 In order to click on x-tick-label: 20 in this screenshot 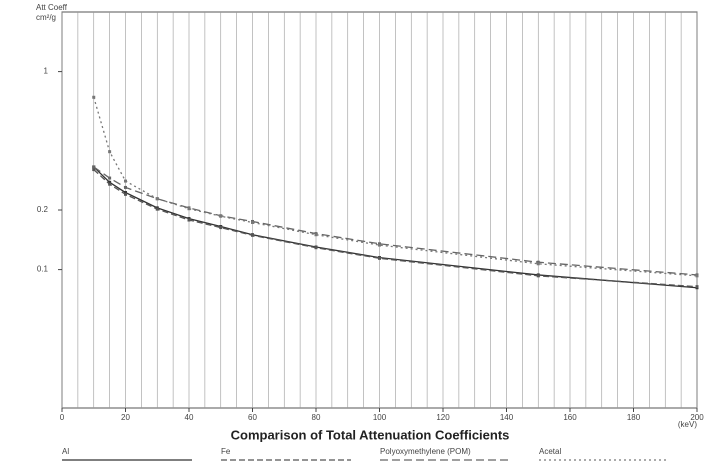, I will do `click(125, 417)`.